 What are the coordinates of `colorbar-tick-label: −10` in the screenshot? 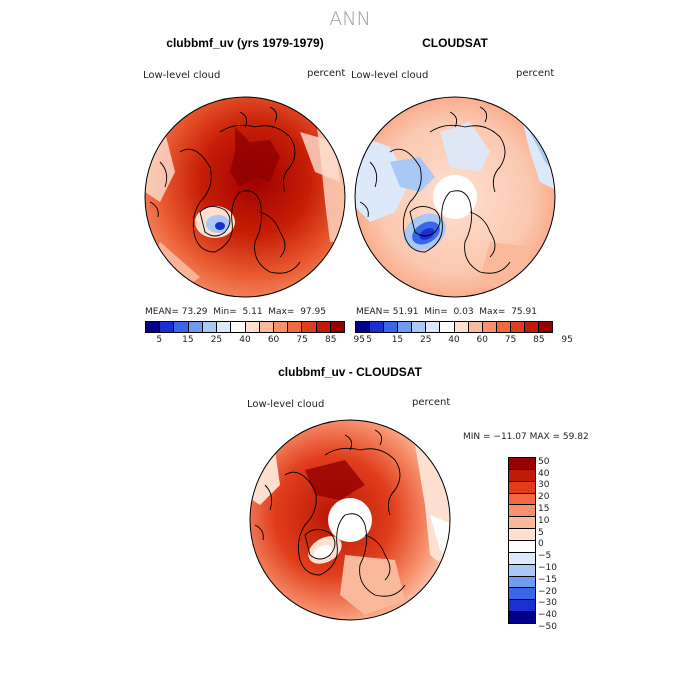 It's located at (547, 567).